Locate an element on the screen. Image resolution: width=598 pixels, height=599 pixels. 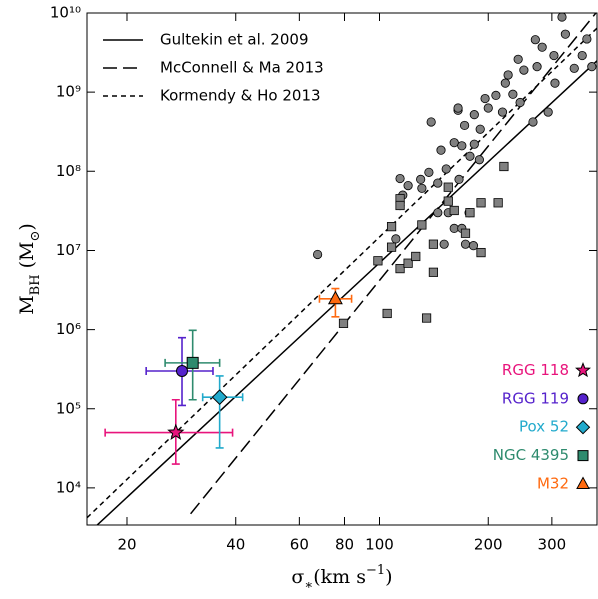
x-tick-label: 300 is located at coordinates (552, 545).